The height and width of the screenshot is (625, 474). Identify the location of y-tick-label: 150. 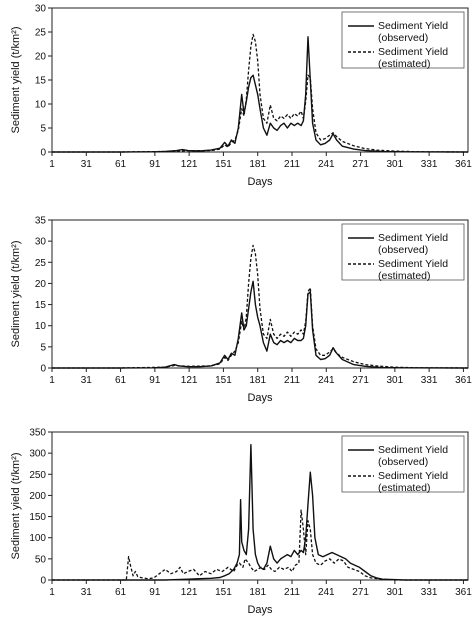
(37, 517).